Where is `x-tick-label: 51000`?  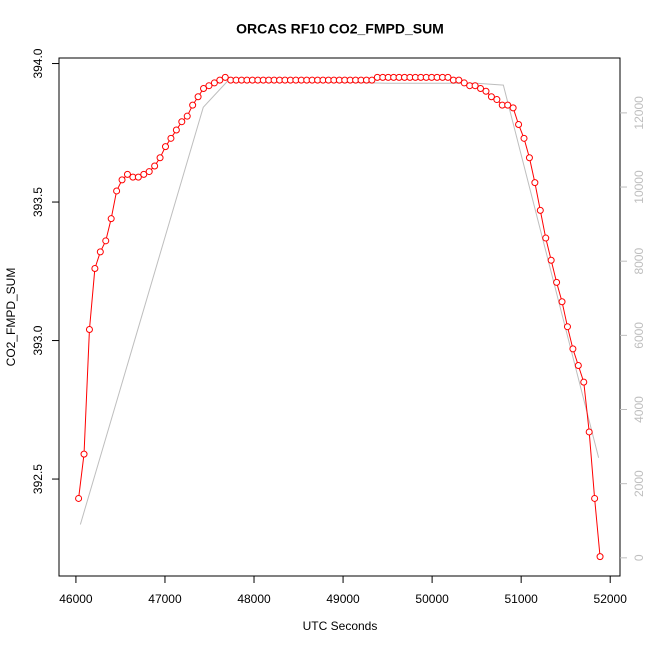
x-tick-label: 51000 is located at coordinates (521, 599).